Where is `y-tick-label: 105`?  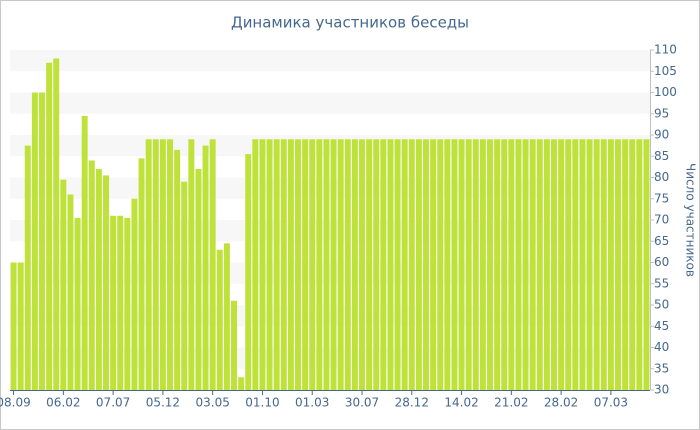
y-tick-label: 105 is located at coordinates (665, 71).